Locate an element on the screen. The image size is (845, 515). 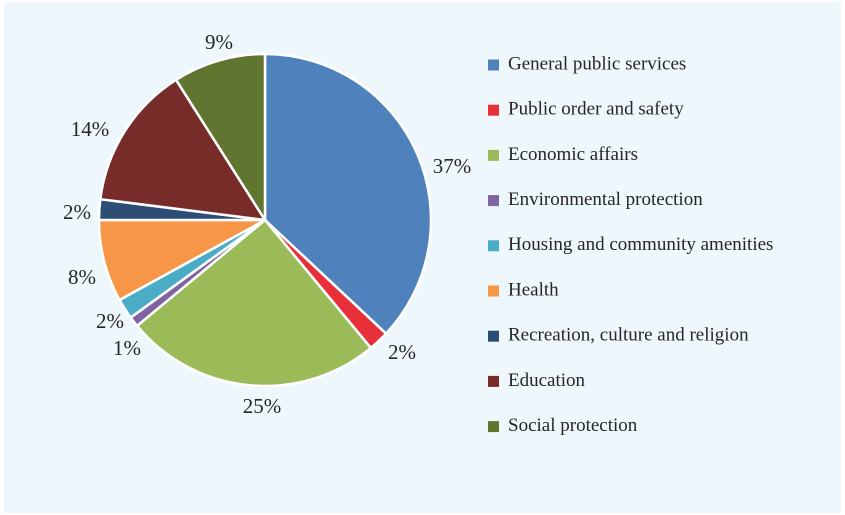
value-label: 8% is located at coordinates (82, 277).